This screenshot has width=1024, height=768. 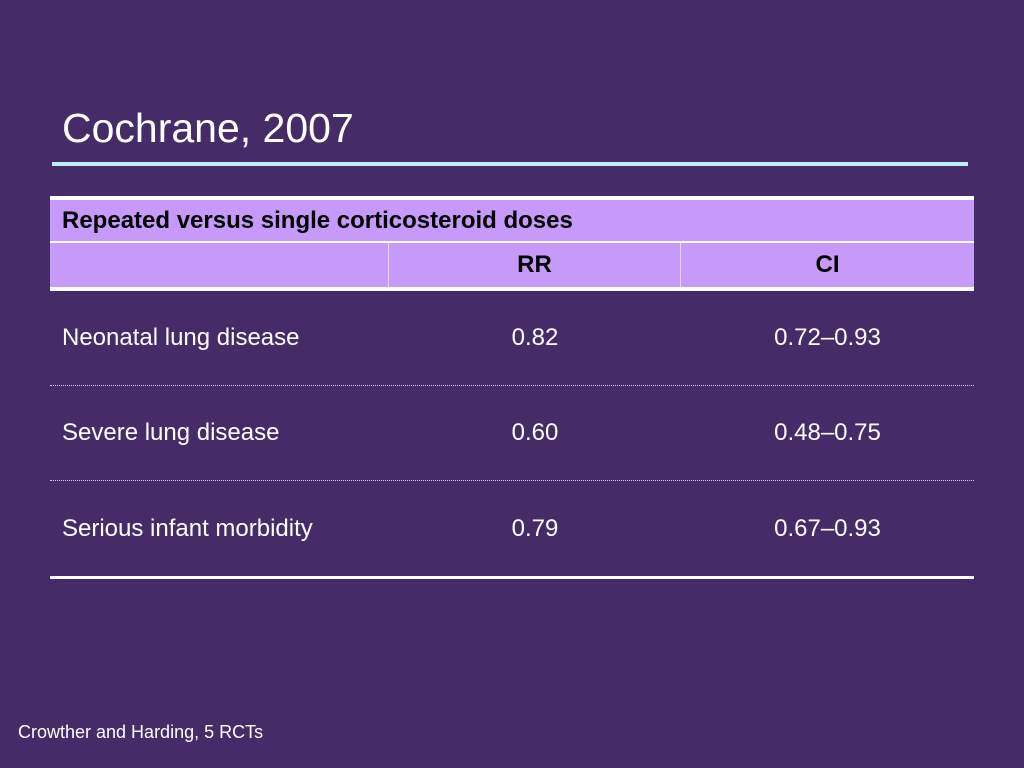 I want to click on row-label: Serious infant morbidity, so click(x=187, y=528).